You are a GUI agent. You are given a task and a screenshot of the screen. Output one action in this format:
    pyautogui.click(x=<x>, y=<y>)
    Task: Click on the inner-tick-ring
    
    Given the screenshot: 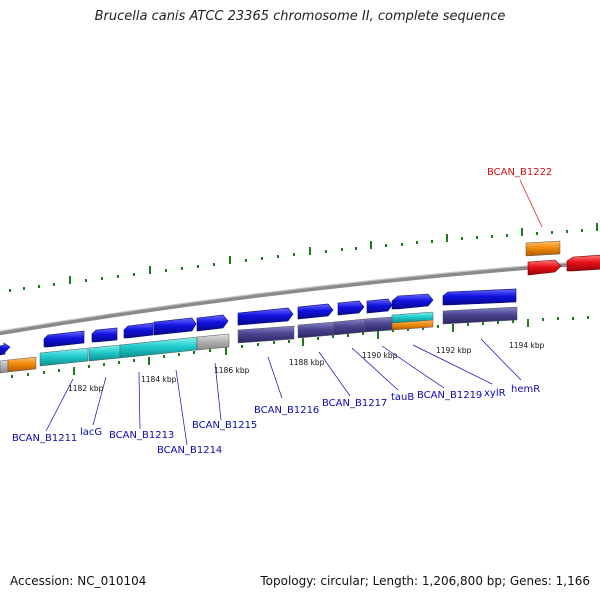 What is the action you would take?
    pyautogui.click(x=300, y=347)
    